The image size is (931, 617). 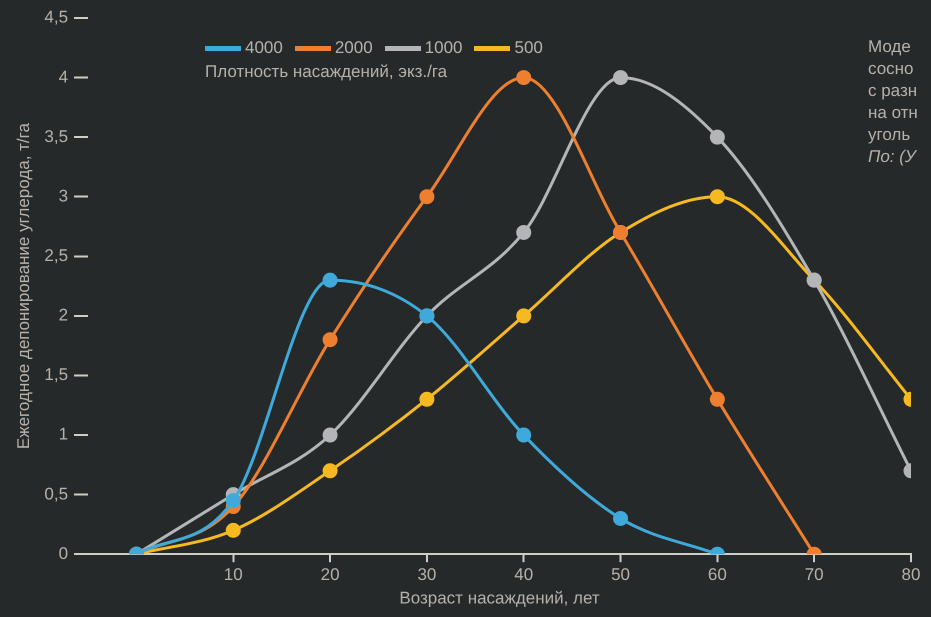 I want to click on x-tick-label: 50, so click(x=620, y=574).